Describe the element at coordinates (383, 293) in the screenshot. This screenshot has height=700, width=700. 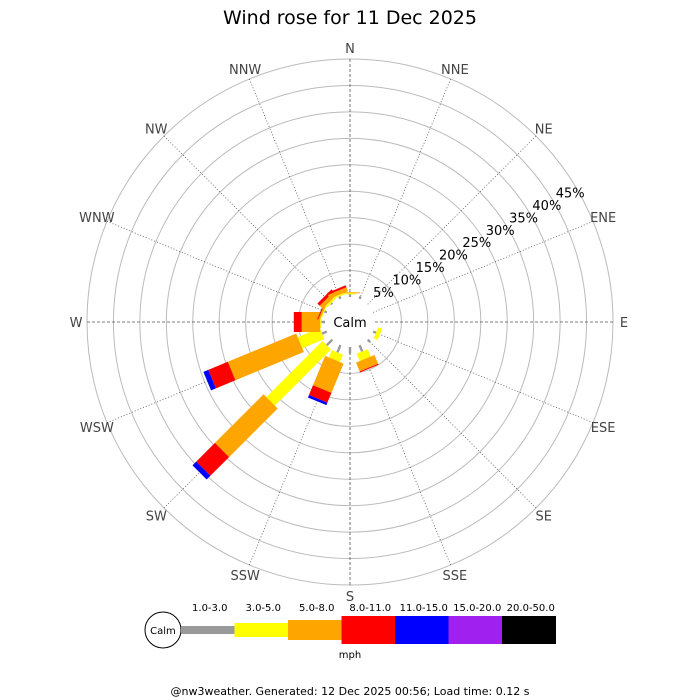
I see `ring-label-5: 5%` at that location.